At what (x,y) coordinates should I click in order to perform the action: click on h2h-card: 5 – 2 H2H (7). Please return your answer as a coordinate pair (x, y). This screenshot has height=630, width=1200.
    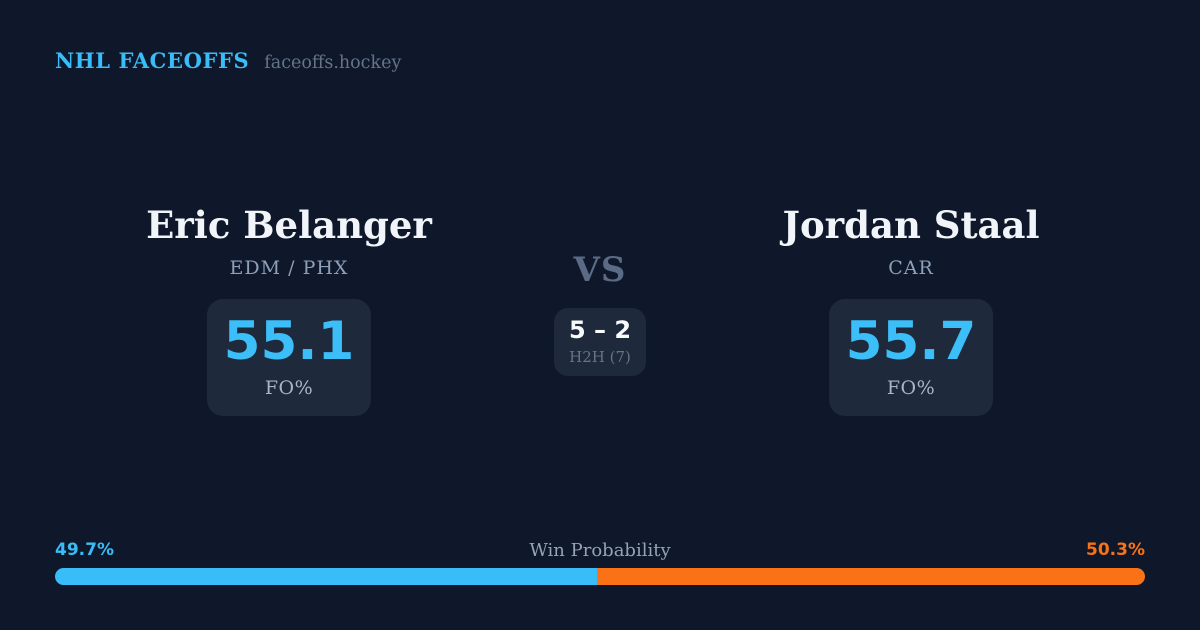
    Looking at the image, I should click on (600, 342).